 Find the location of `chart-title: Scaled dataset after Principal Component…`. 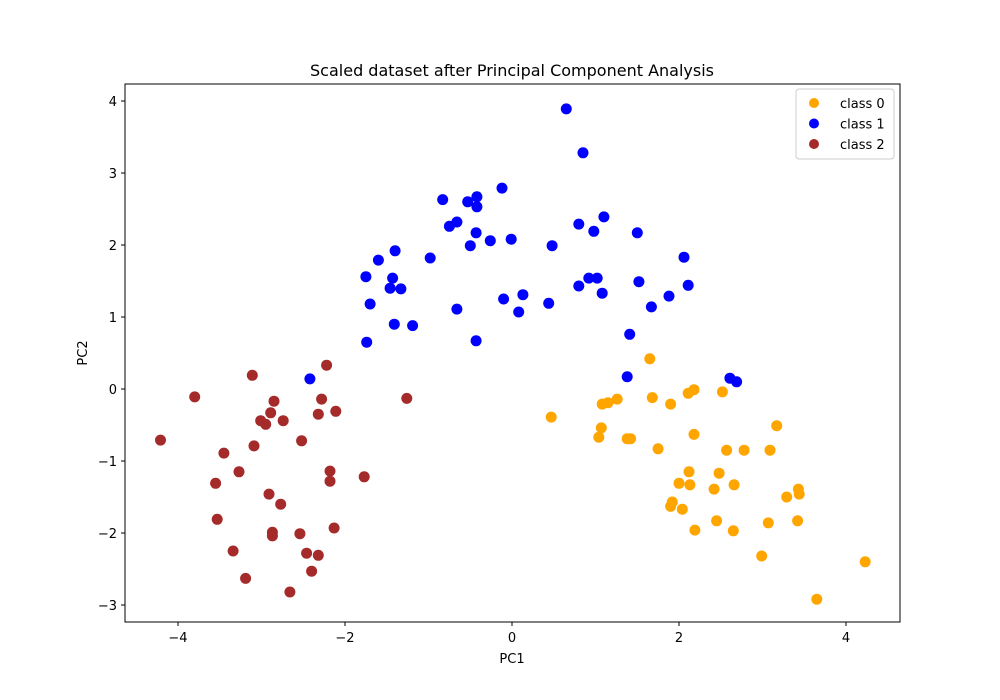

chart-title: Scaled dataset after Principal Component… is located at coordinates (512, 70).